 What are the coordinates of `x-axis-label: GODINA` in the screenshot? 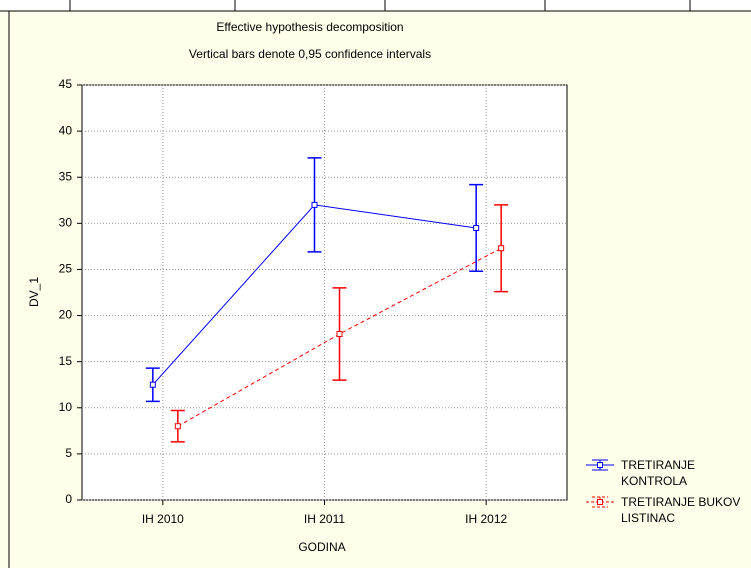 It's located at (321, 547).